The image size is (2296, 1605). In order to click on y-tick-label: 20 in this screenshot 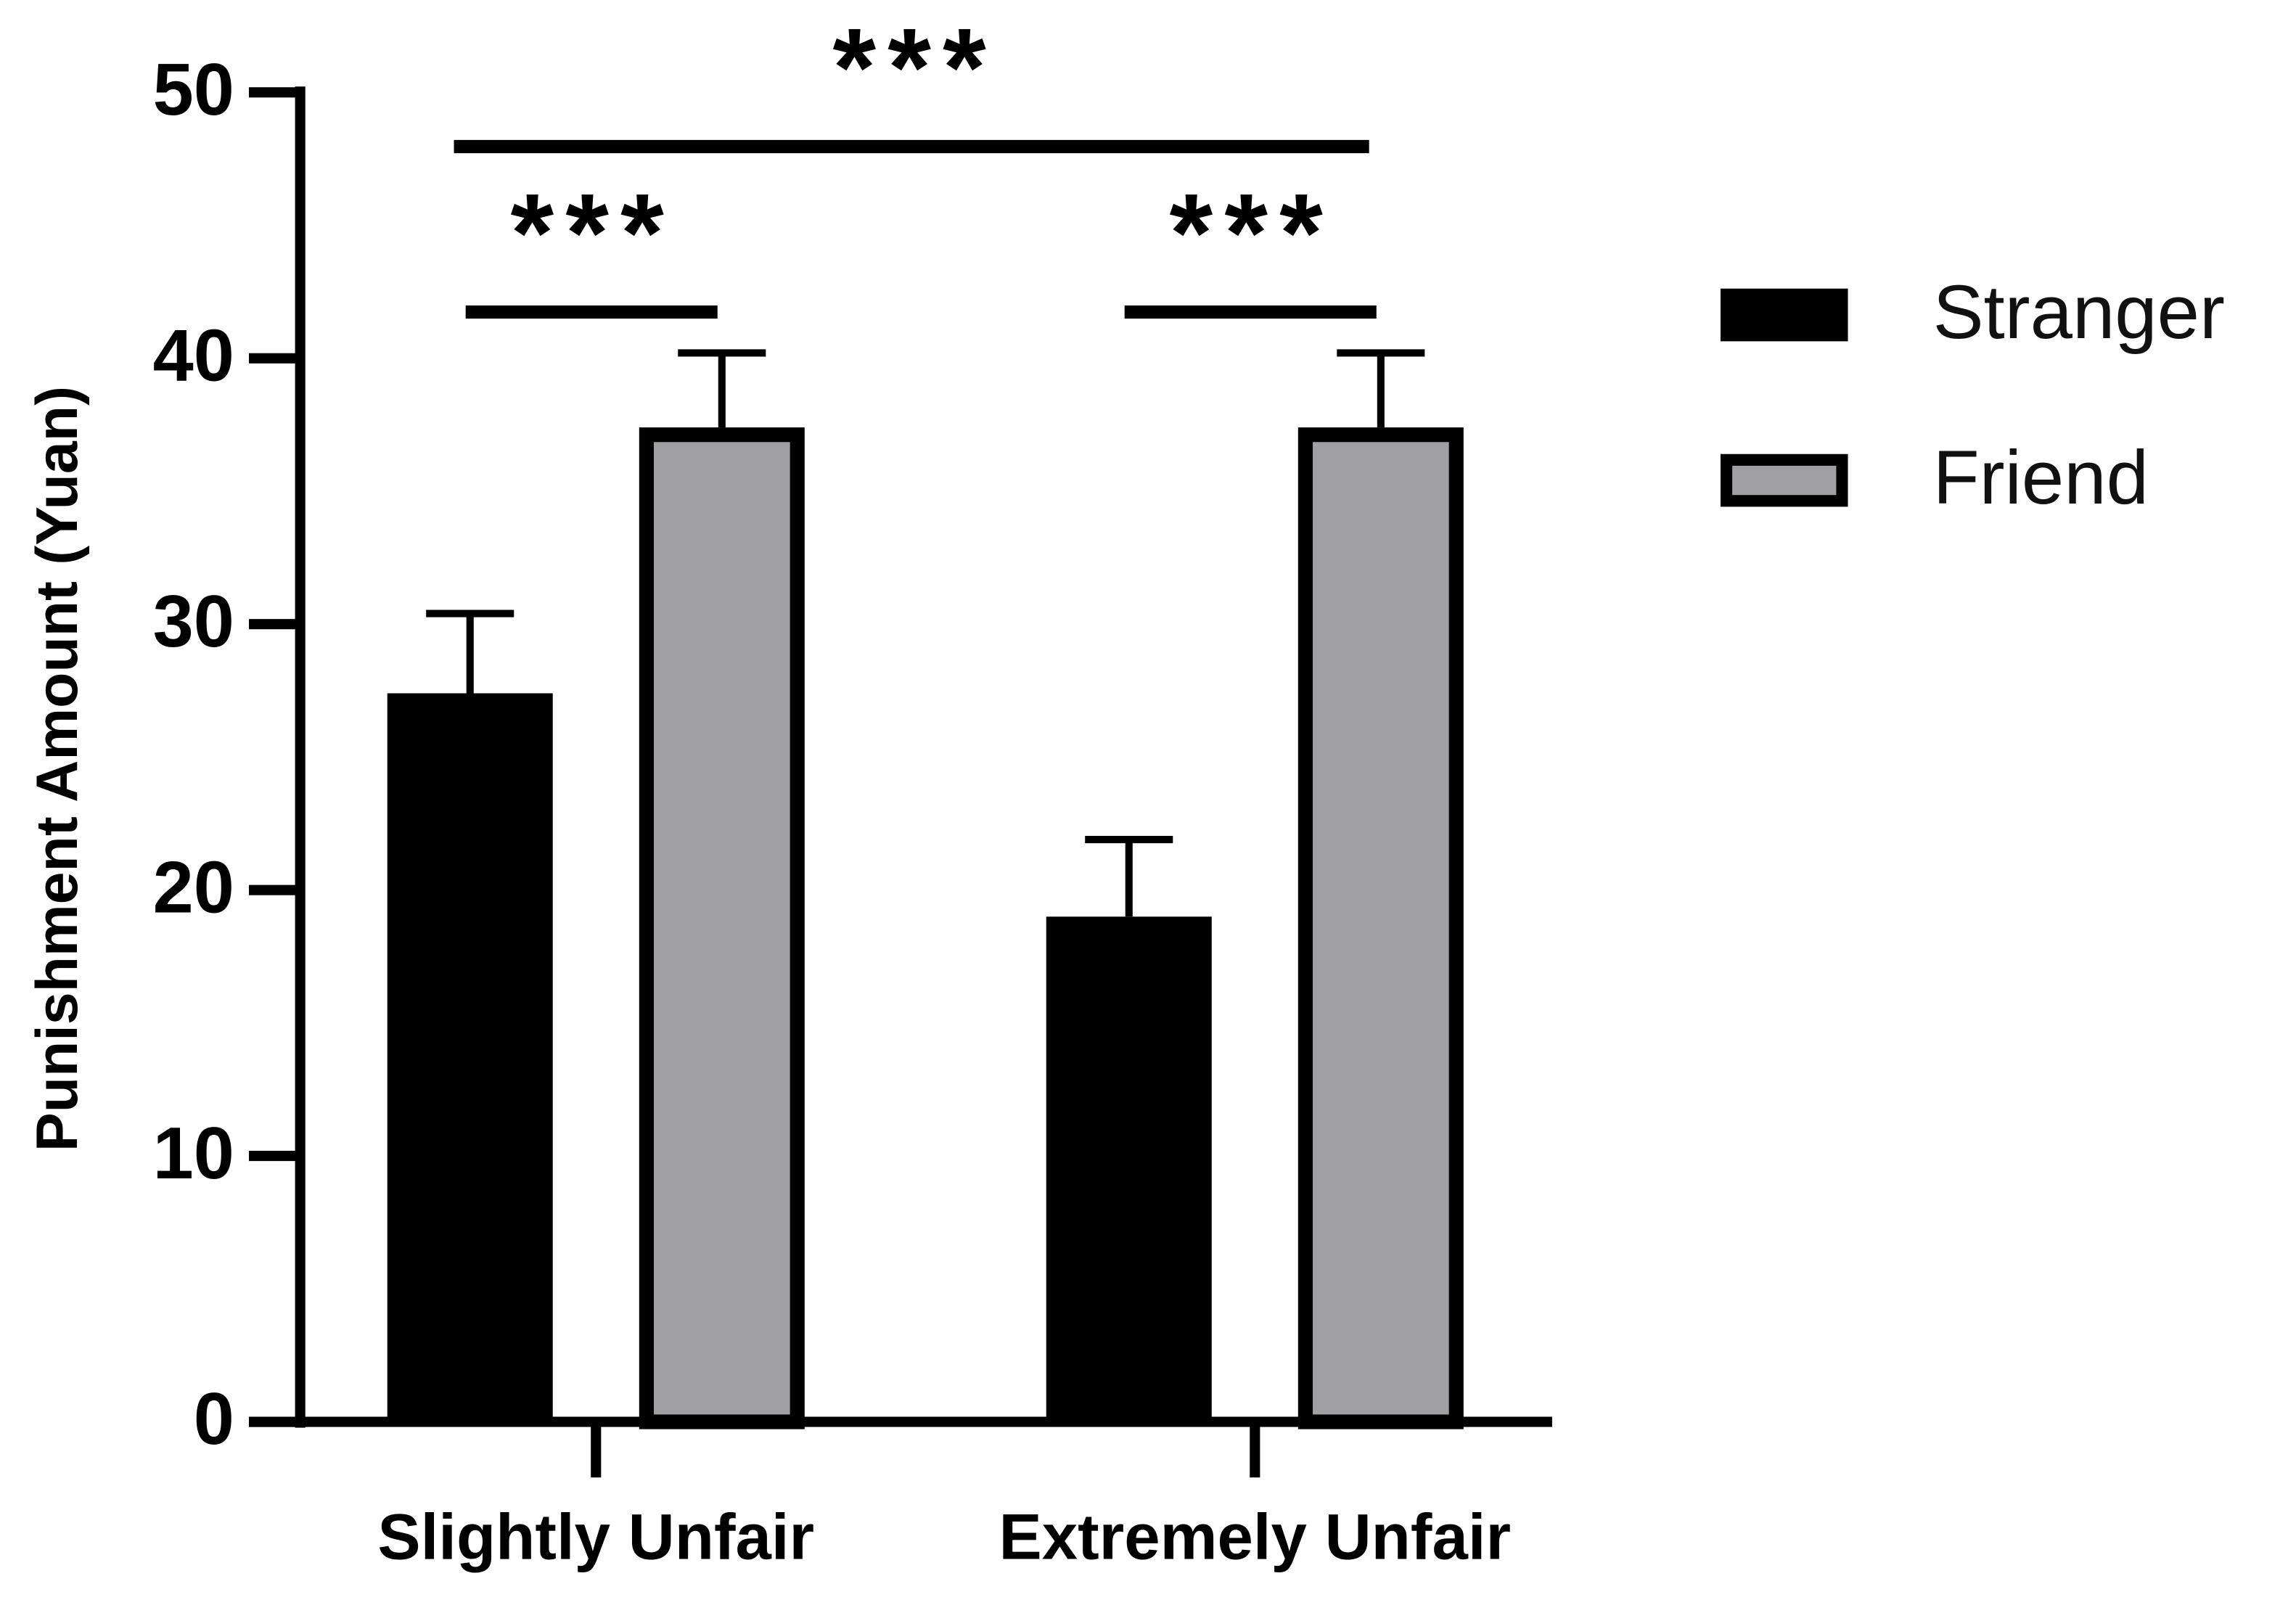, I will do `click(193, 887)`.